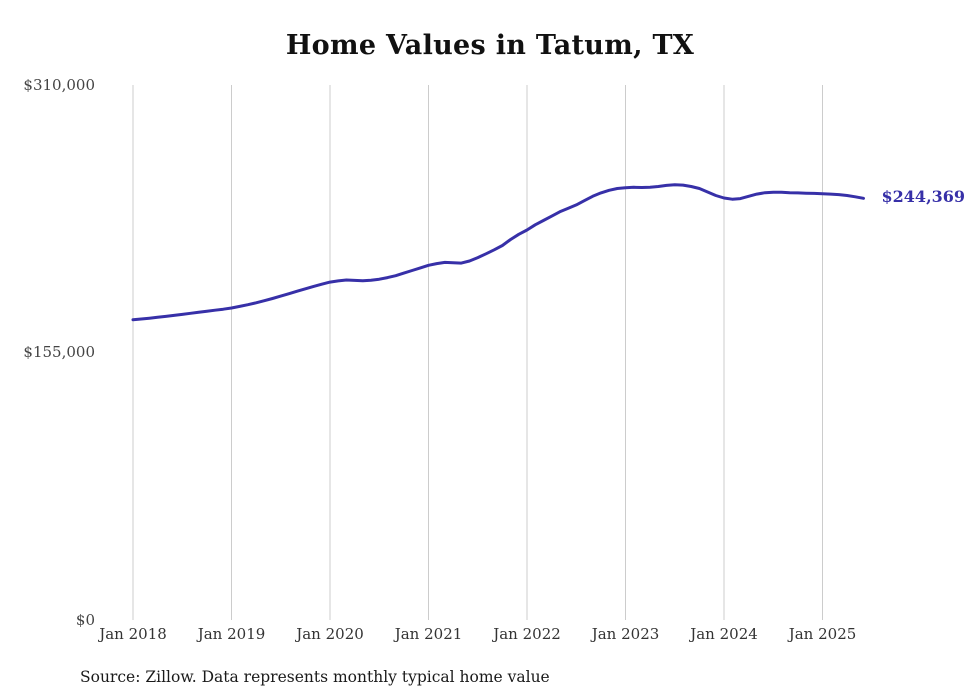 The width and height of the screenshot is (980, 699). Describe the element at coordinates (724, 634) in the screenshot. I see `x-tick-label: Jan 2024` at that location.